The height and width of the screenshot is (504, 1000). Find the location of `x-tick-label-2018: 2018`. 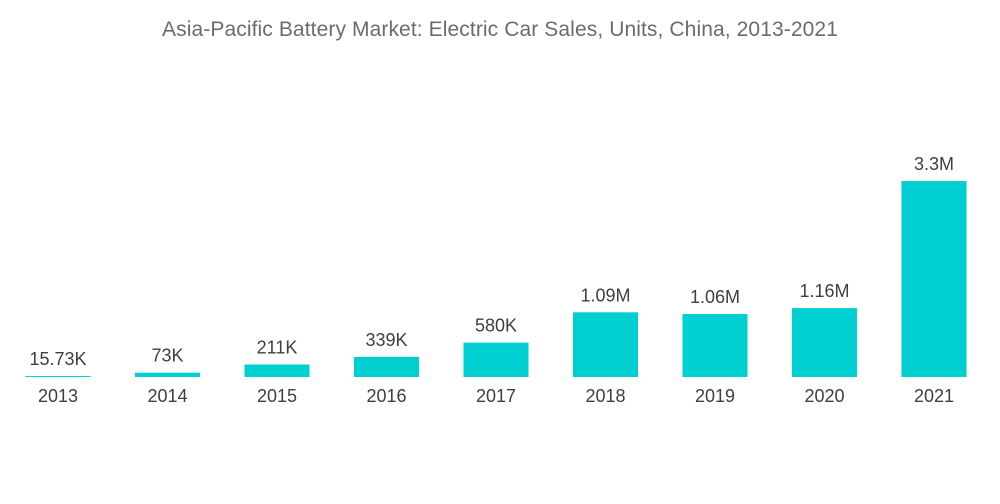

x-tick-label-2018: 2018 is located at coordinates (605, 396).